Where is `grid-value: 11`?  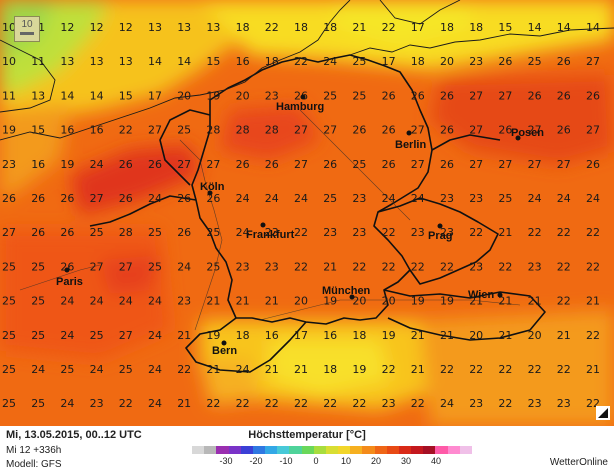 grid-value: 11 is located at coordinates (38, 61).